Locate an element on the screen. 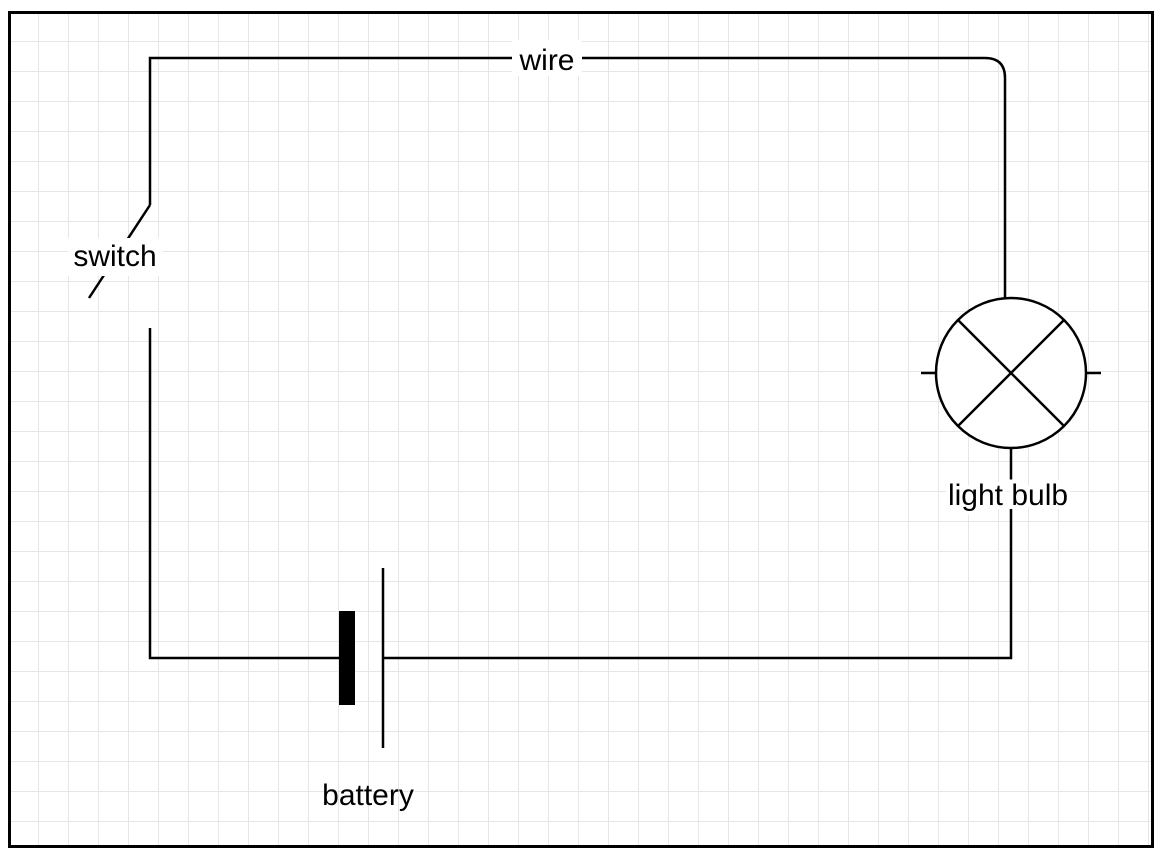 The width and height of the screenshot is (1165, 861). wire-bottom-right is located at coordinates (698, 554).